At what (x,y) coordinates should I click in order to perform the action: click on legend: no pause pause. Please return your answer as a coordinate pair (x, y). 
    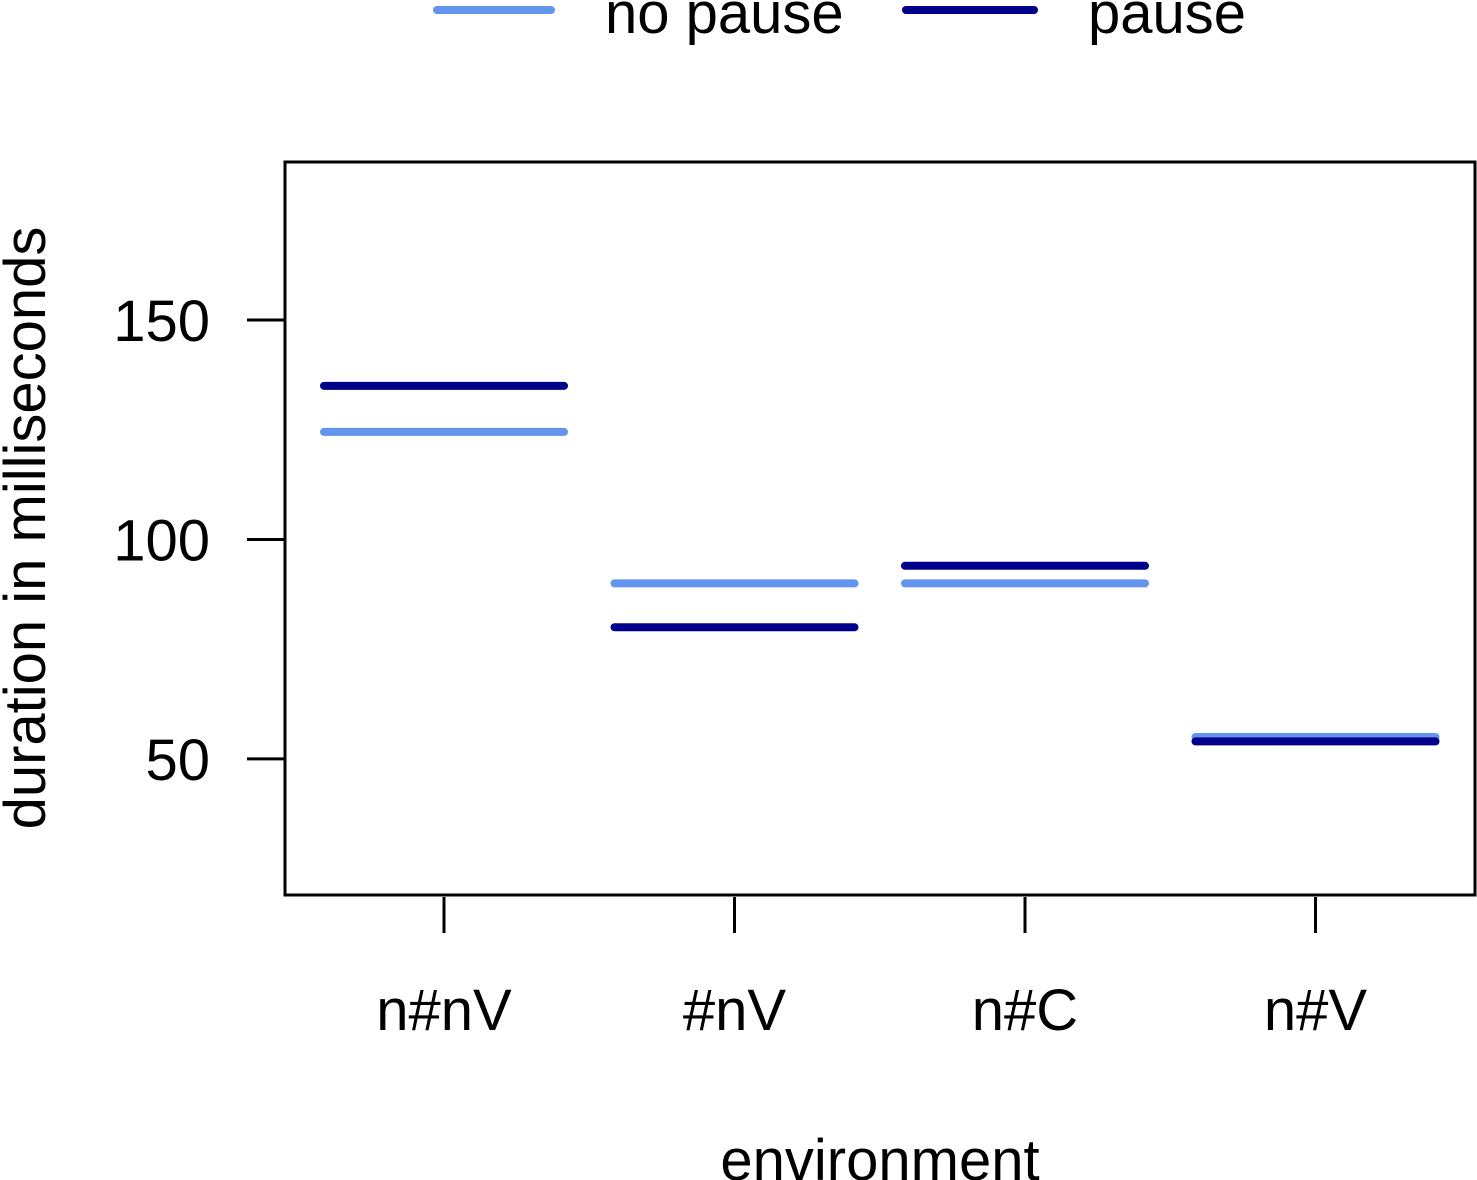
    Looking at the image, I should click on (839, 23).